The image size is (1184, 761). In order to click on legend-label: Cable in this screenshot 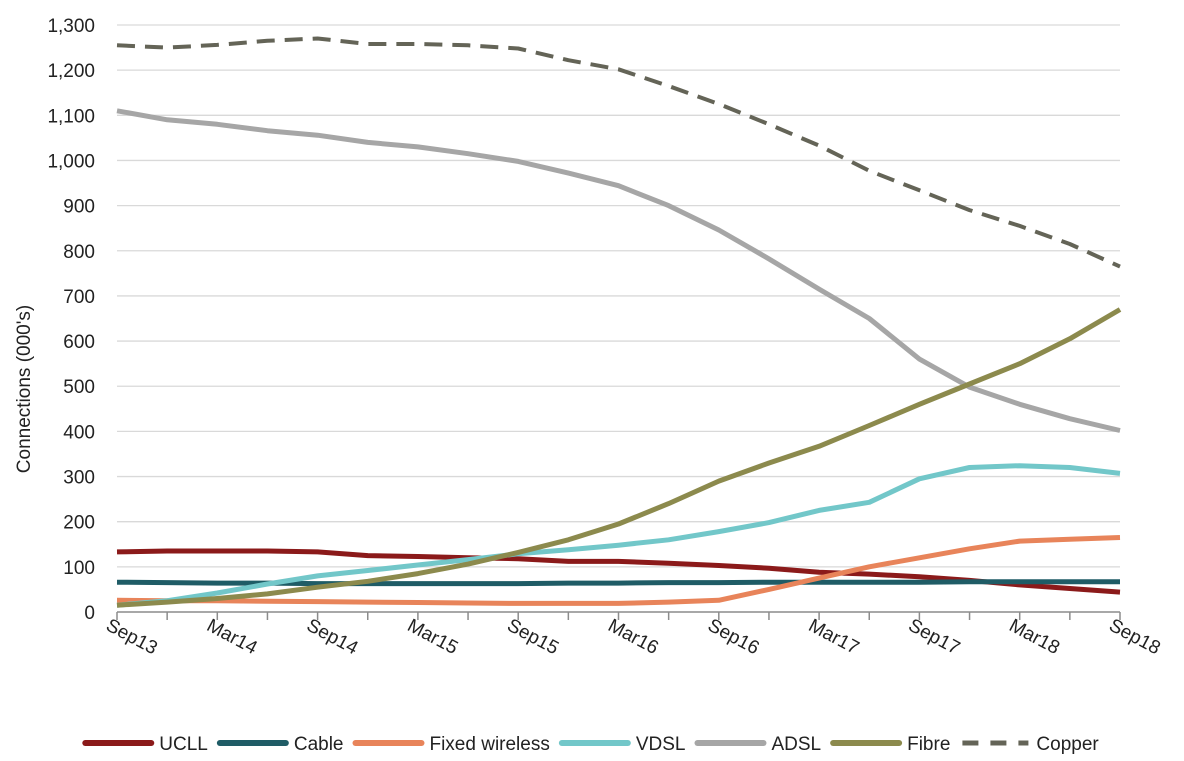, I will do `click(319, 744)`.